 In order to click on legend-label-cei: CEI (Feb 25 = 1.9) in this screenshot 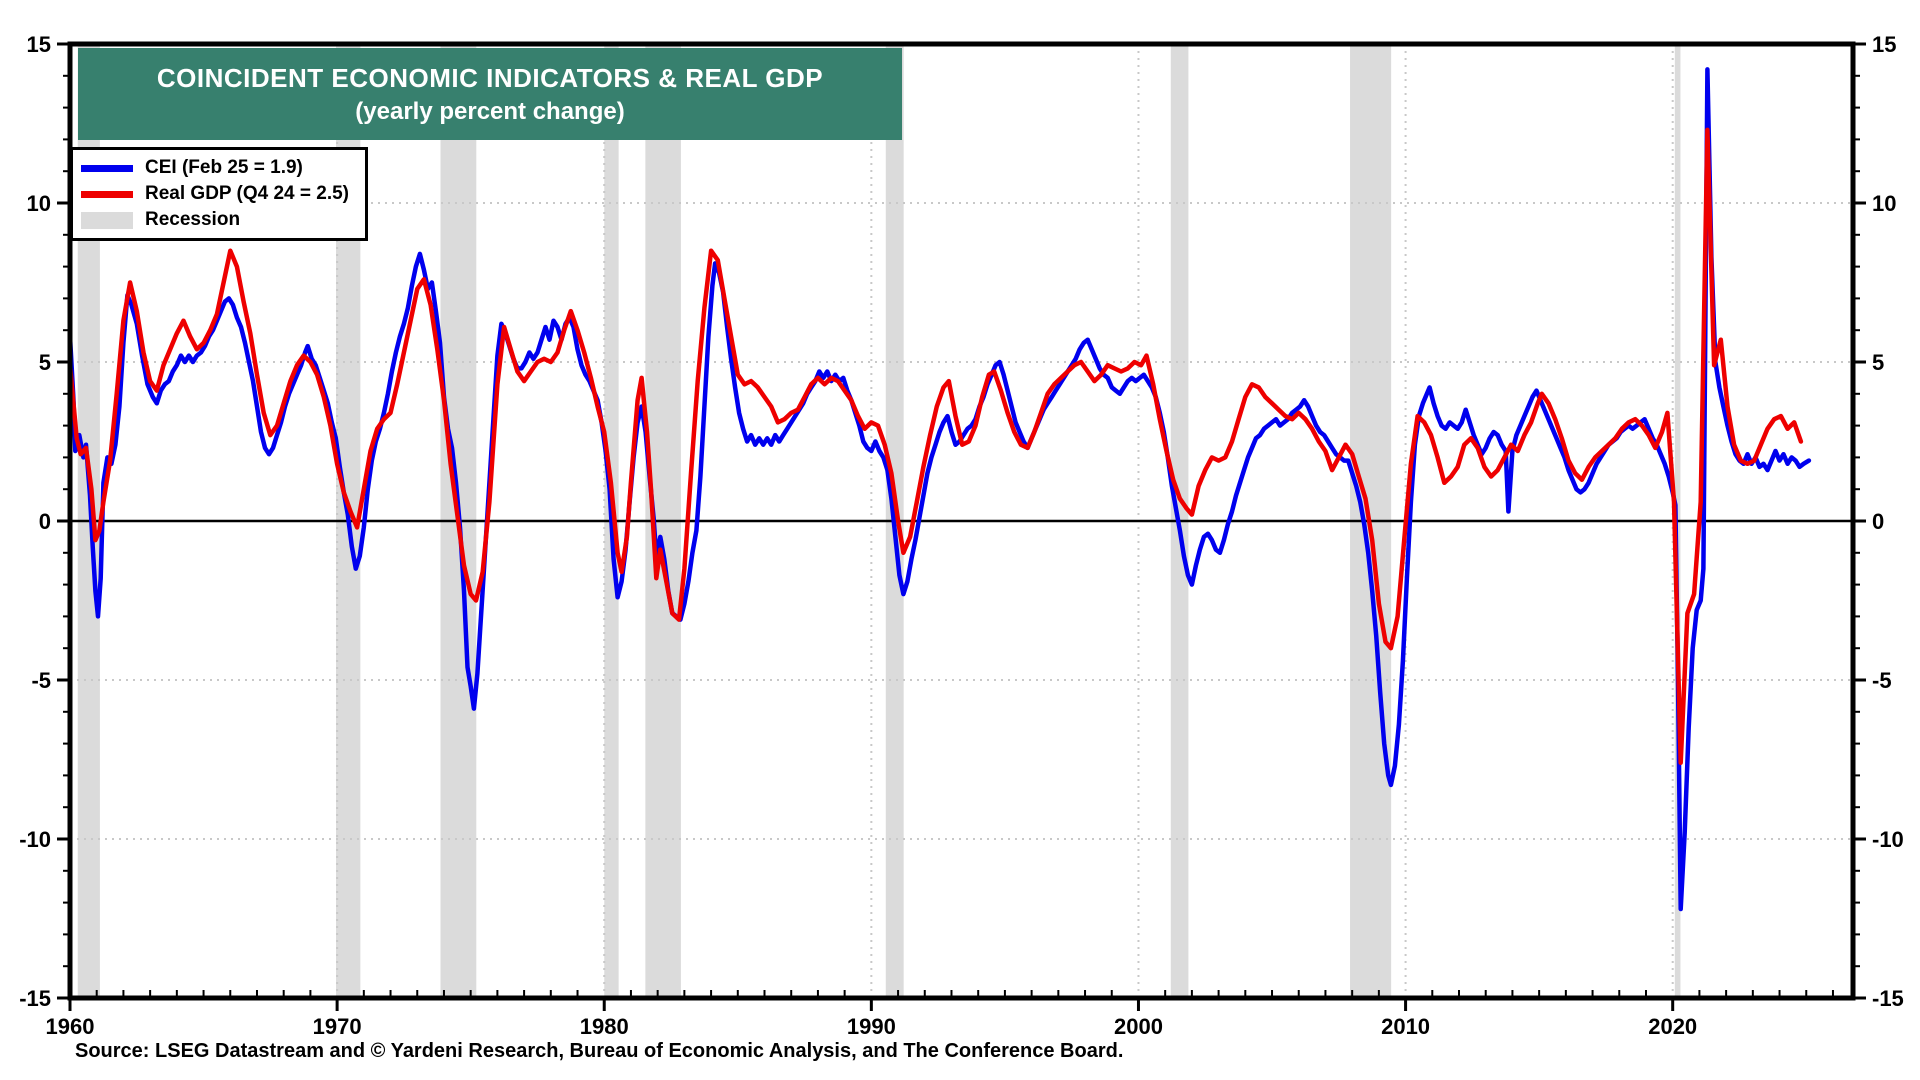, I will do `click(224, 167)`.